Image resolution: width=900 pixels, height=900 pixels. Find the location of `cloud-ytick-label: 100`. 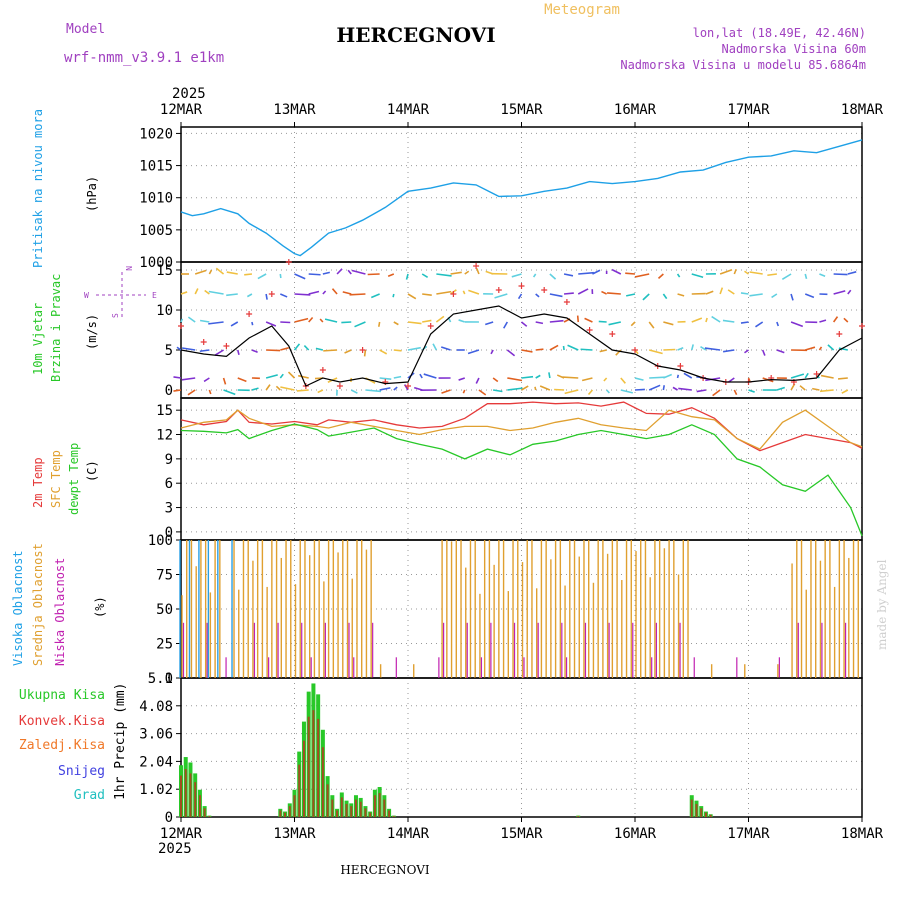

cloud-ytick-label: 100 is located at coordinates (160, 541).